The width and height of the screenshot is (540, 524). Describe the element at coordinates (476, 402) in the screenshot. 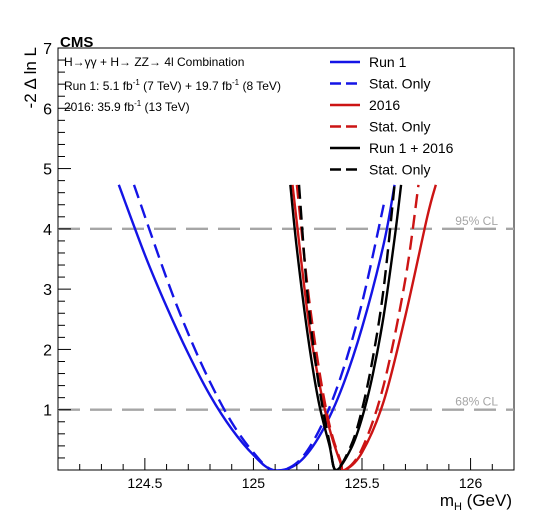

I see `cl-label-68-cl: 68% CL` at that location.